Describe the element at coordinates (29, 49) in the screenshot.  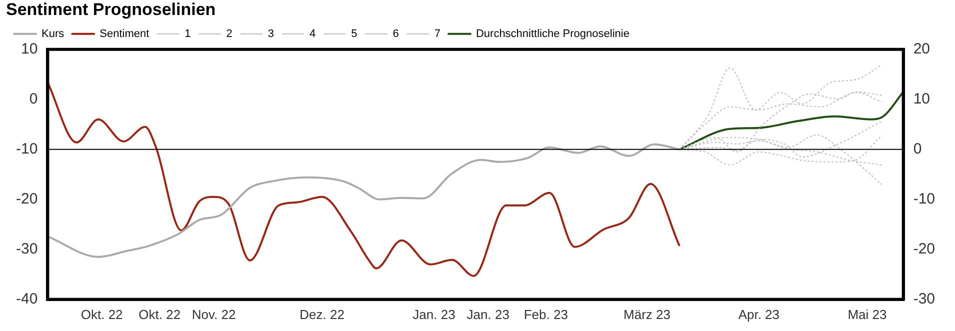
I see `y-tick-label: 10` at that location.